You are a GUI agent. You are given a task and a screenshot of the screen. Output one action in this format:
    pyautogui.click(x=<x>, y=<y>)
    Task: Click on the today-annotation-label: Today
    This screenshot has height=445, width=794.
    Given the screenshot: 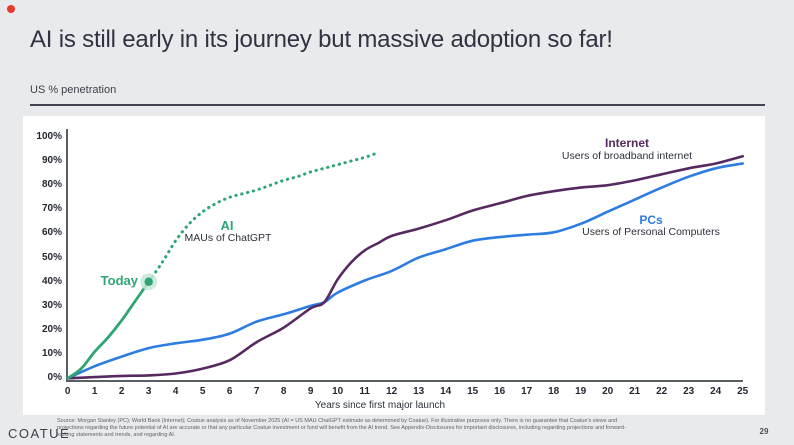 What is the action you would take?
    pyautogui.click(x=119, y=280)
    